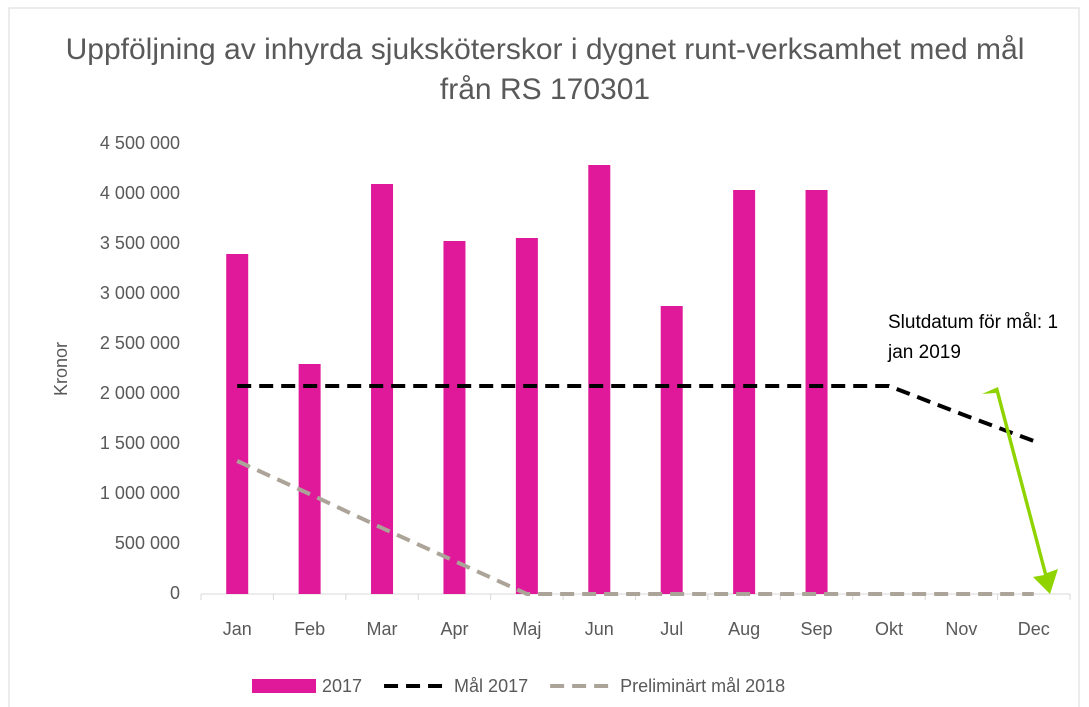 Image resolution: width=1089 pixels, height=707 pixels. Describe the element at coordinates (382, 629) in the screenshot. I see `x-tick-label: Mar` at that location.